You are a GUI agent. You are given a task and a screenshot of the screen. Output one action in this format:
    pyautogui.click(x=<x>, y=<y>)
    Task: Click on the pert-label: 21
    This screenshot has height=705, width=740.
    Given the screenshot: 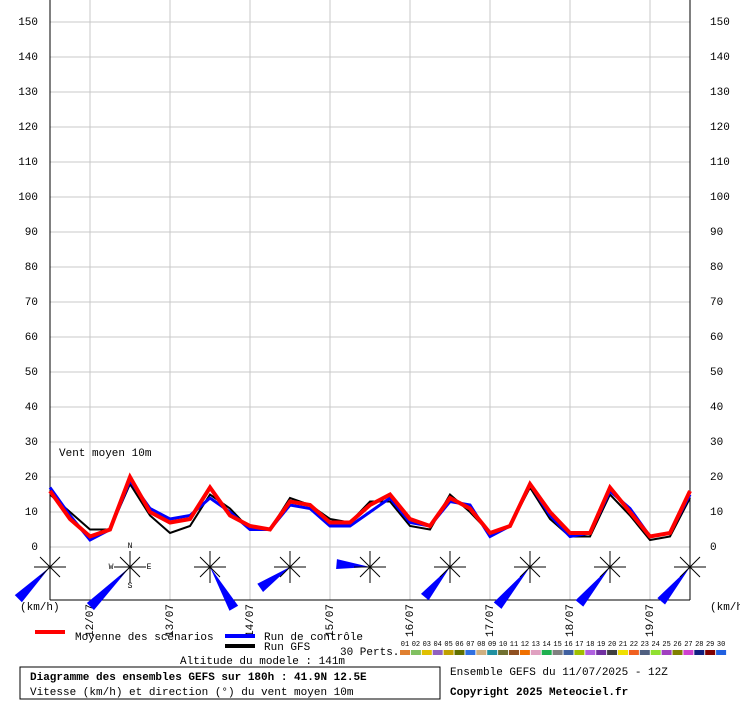 What is the action you would take?
    pyautogui.click(x=623, y=645)
    